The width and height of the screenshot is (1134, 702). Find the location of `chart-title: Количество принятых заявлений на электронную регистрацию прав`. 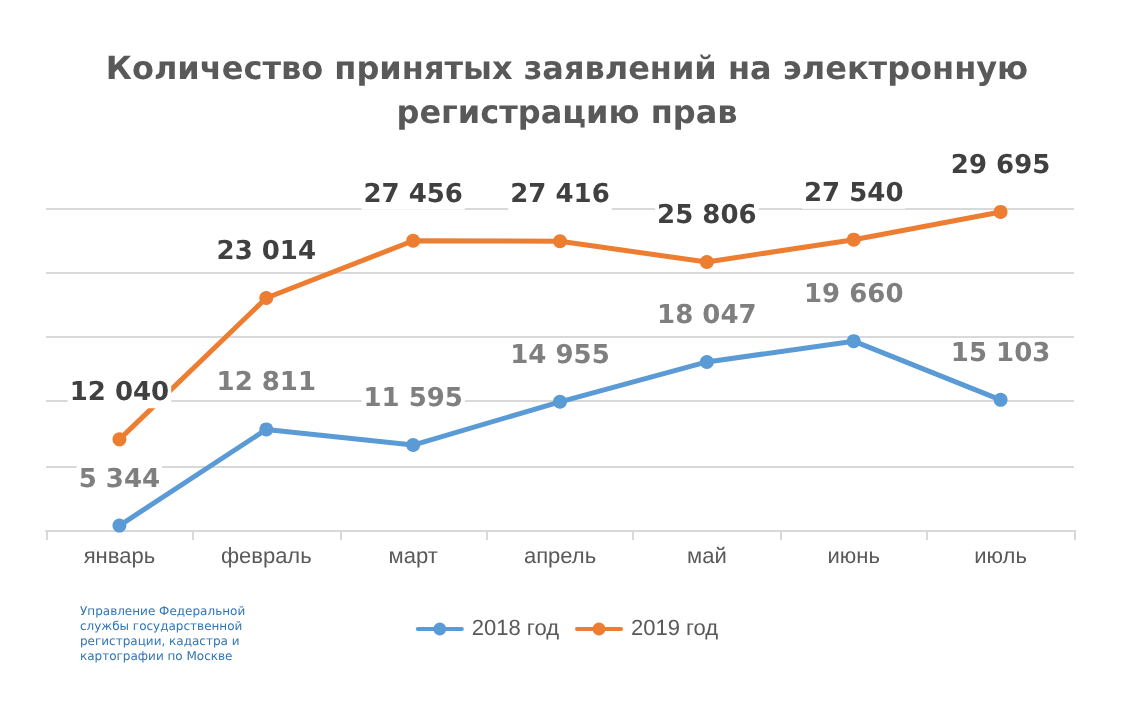

chart-title: Количество принятых заявлений на электронную регистрацию прав is located at coordinates (567, 90).